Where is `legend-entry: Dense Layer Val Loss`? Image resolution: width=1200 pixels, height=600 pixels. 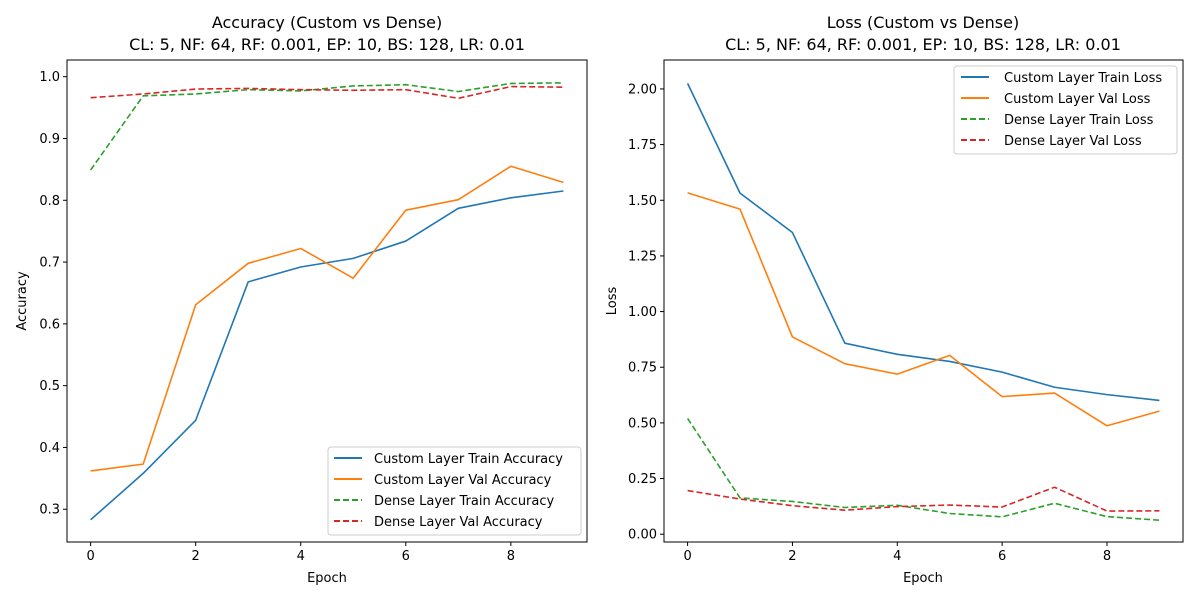
legend-entry: Dense Layer Val Loss is located at coordinates (1051, 141).